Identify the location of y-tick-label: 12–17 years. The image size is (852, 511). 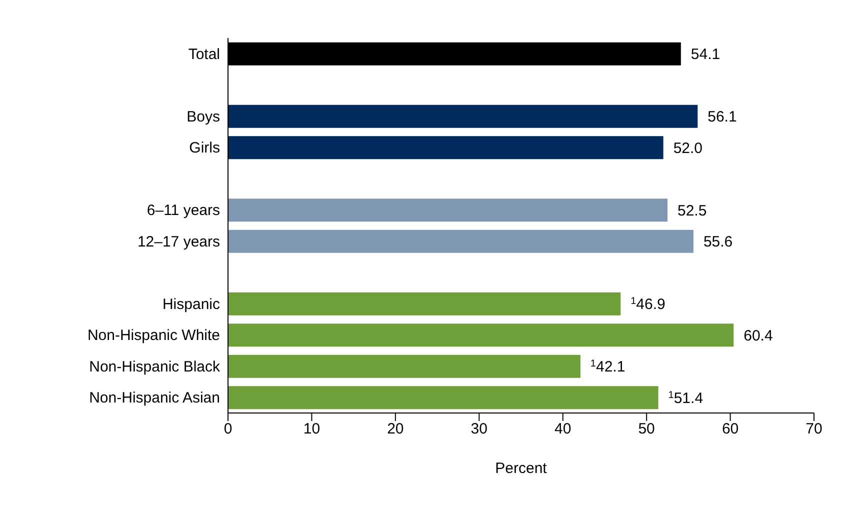
(178, 241).